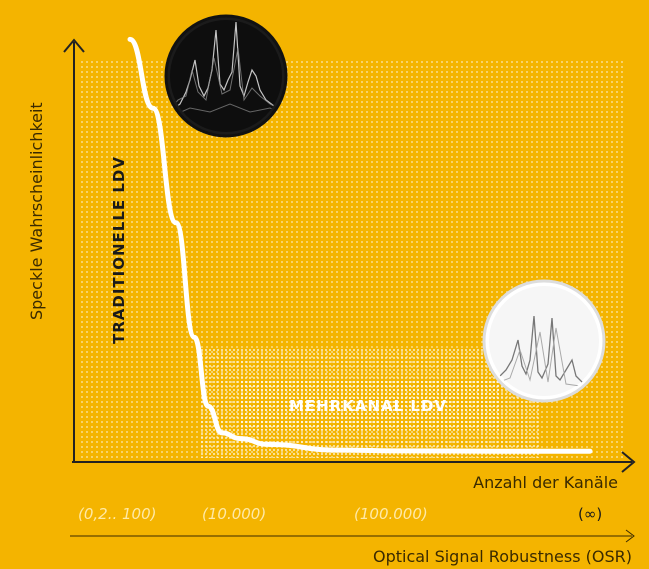  I want to click on dotted-region-inner, so click(370, 405).